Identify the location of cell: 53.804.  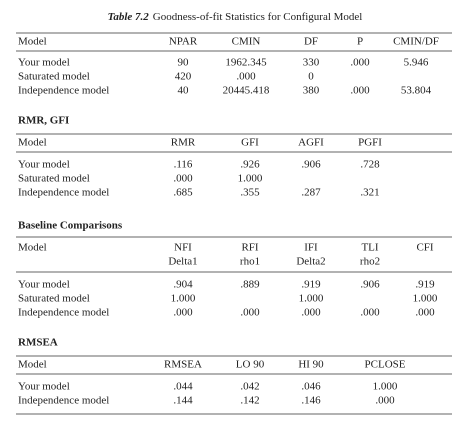
(416, 91).